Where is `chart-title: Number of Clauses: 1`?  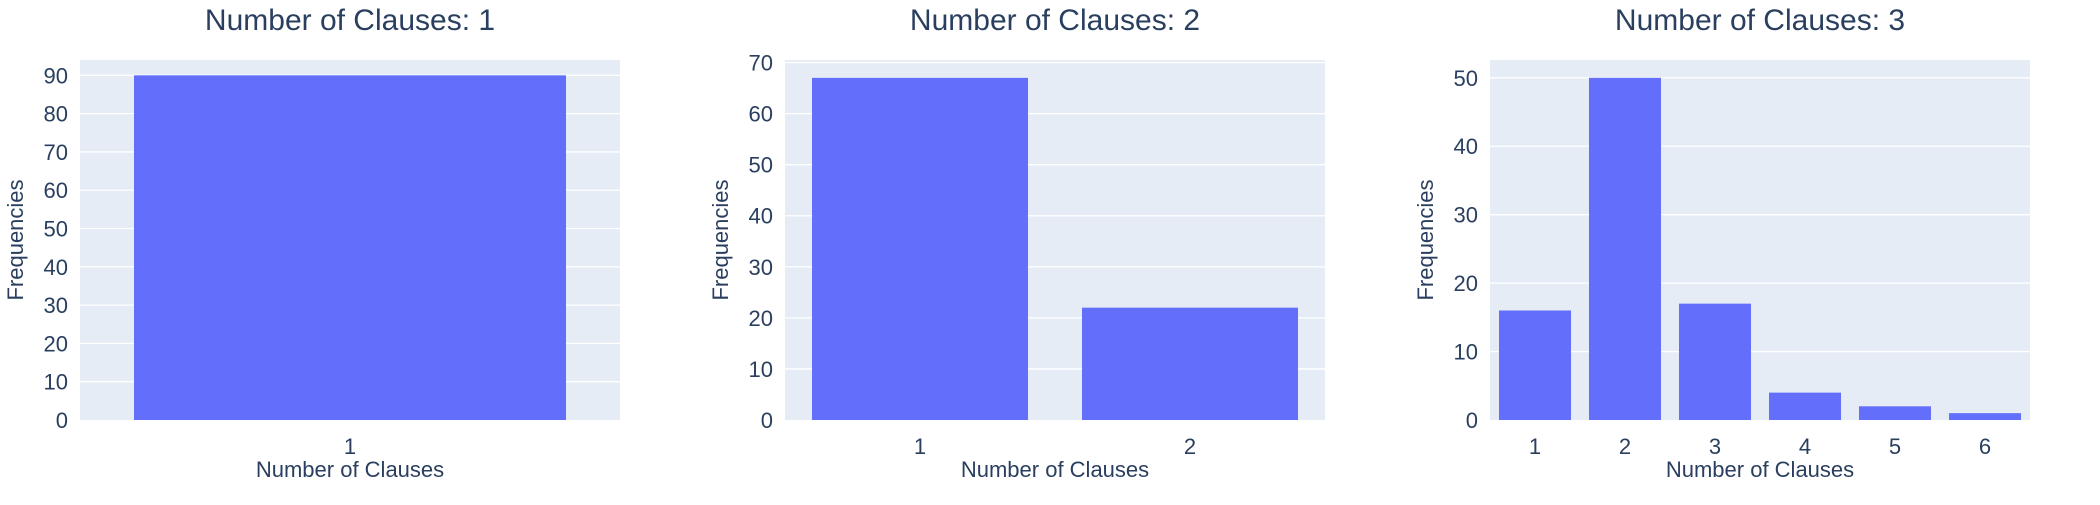 chart-title: Number of Clauses: 1 is located at coordinates (350, 20).